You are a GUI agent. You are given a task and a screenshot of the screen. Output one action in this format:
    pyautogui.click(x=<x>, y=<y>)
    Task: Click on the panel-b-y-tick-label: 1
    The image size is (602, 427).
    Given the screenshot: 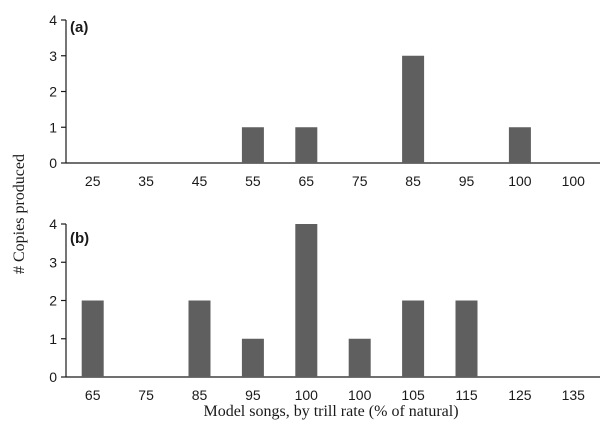 What is the action you would take?
    pyautogui.click(x=53, y=339)
    